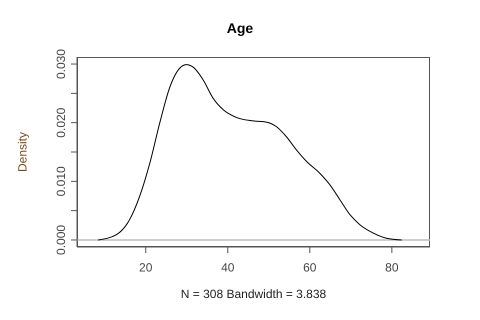 The width and height of the screenshot is (480, 320). Describe the element at coordinates (310, 267) in the screenshot. I see `x-tick-label: 60` at that location.